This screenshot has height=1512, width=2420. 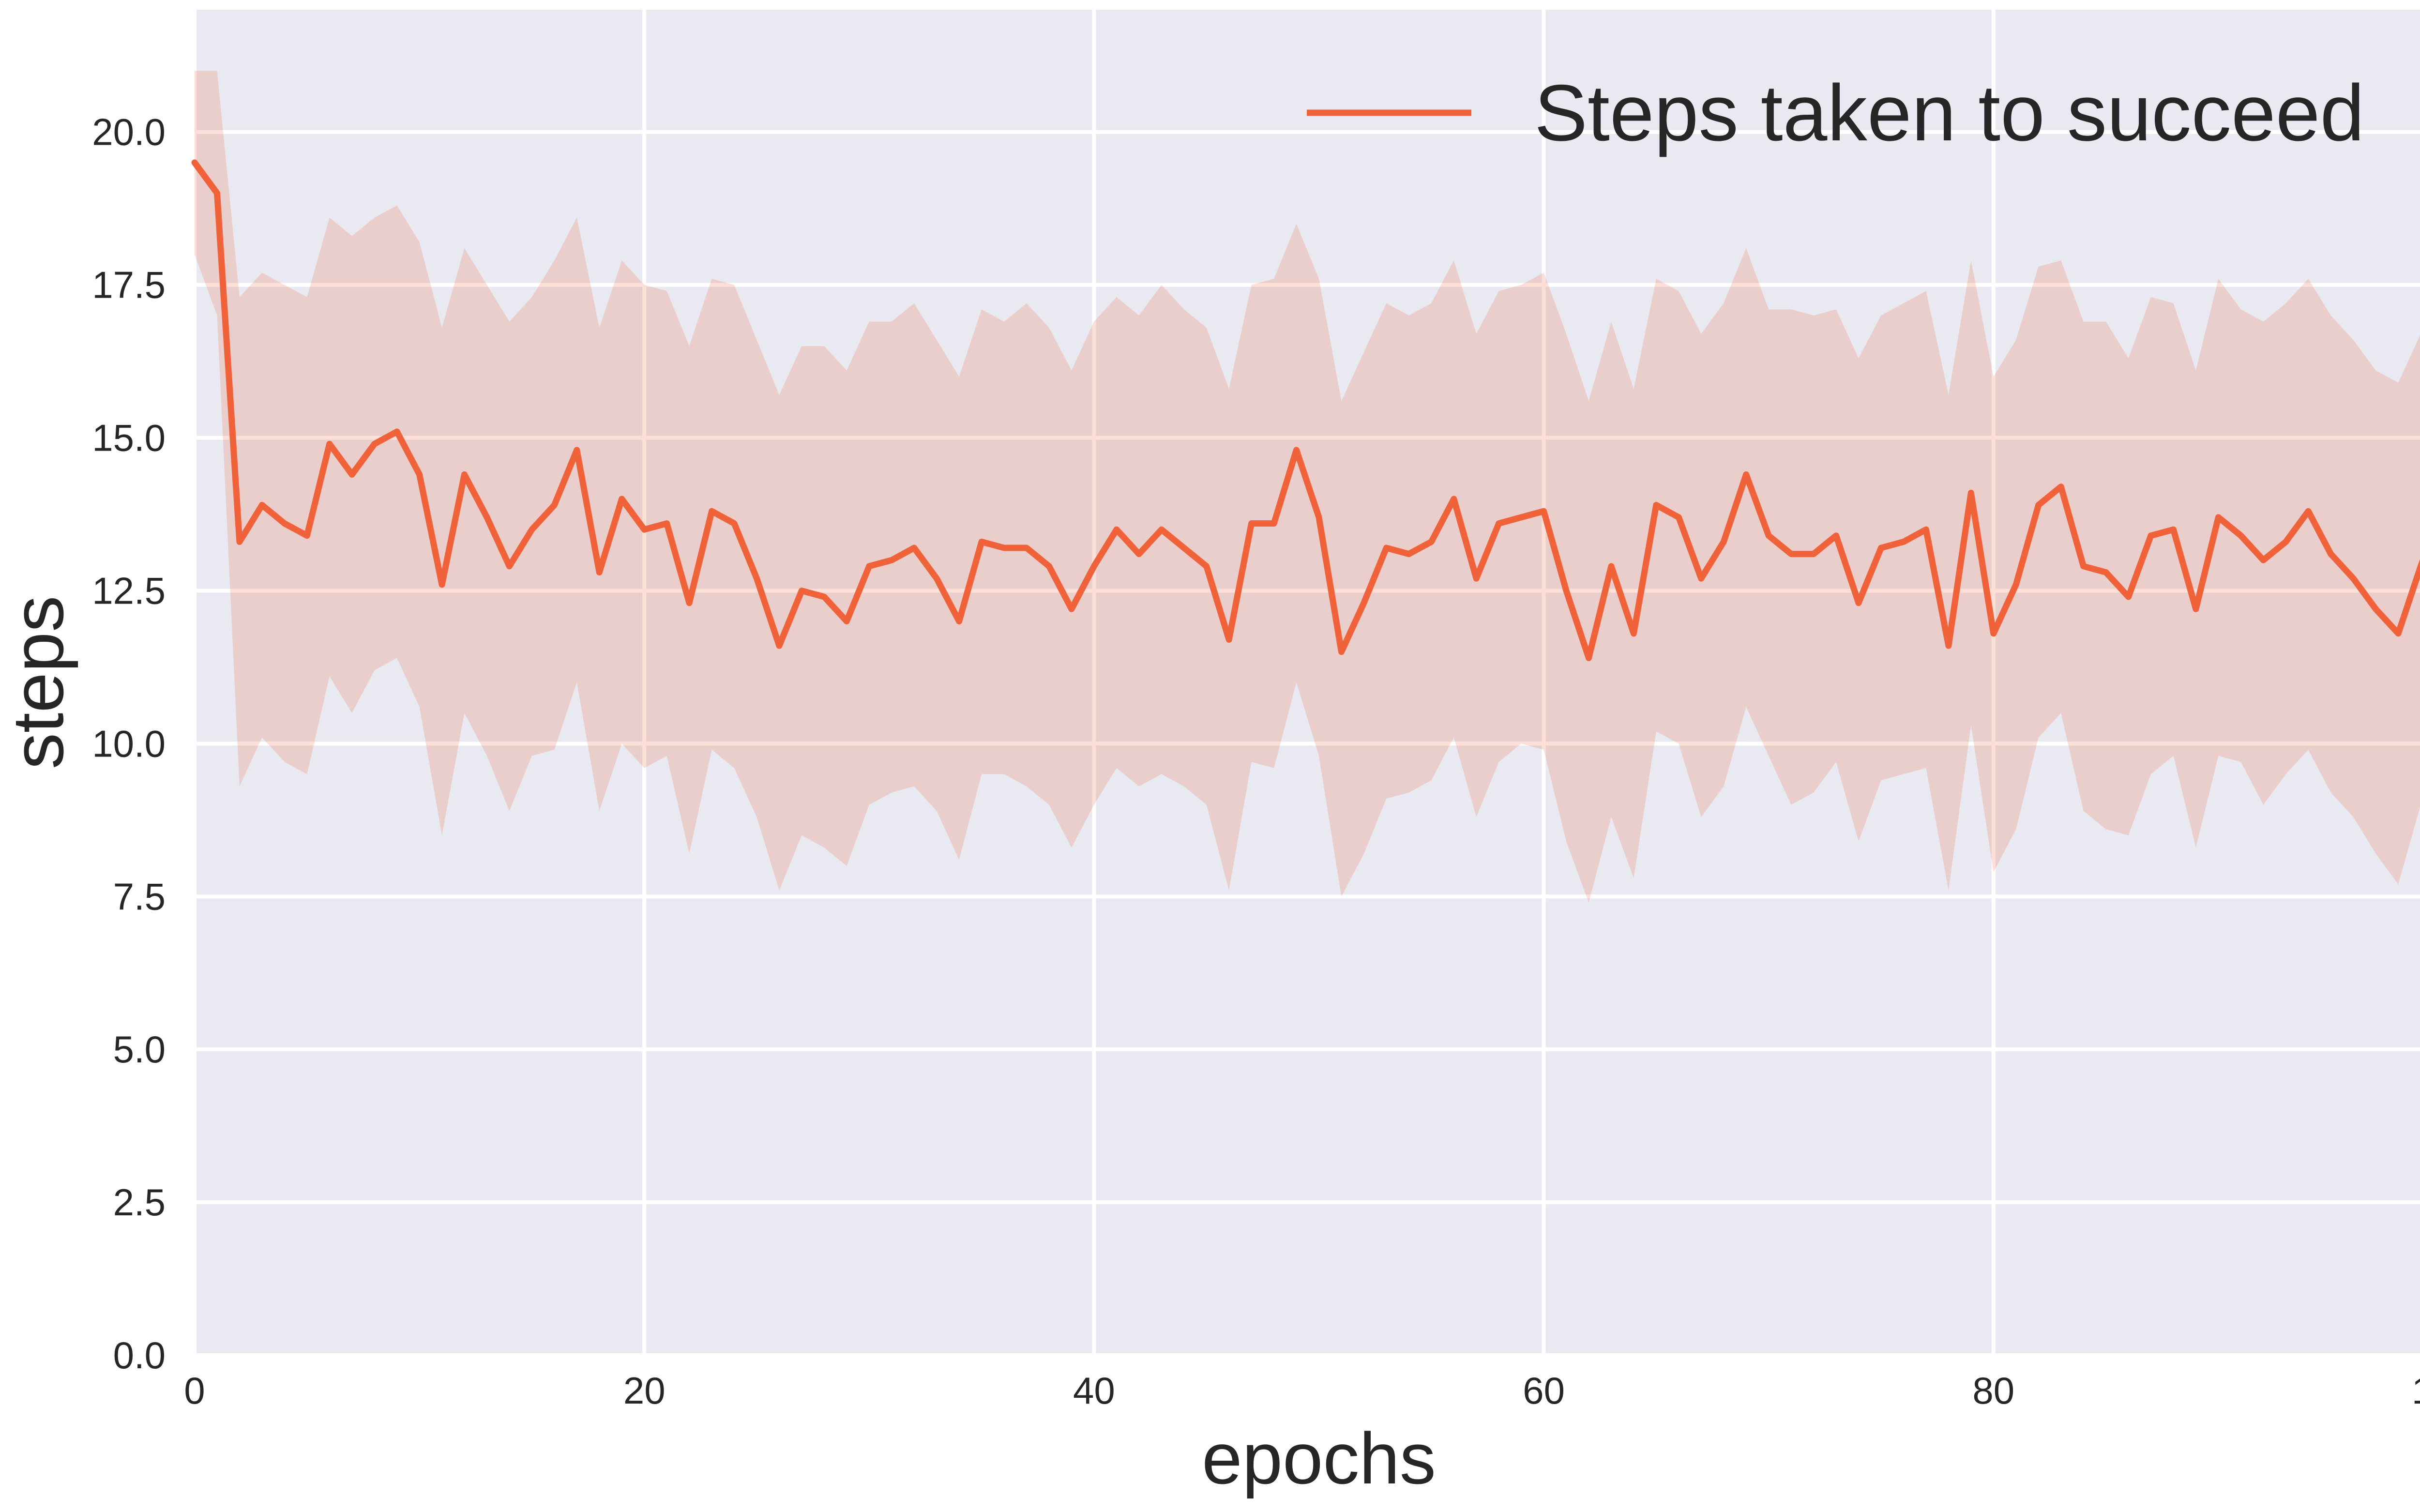 What do you see at coordinates (129, 590) in the screenshot?
I see `y-tick-label: 12.5` at bounding box center [129, 590].